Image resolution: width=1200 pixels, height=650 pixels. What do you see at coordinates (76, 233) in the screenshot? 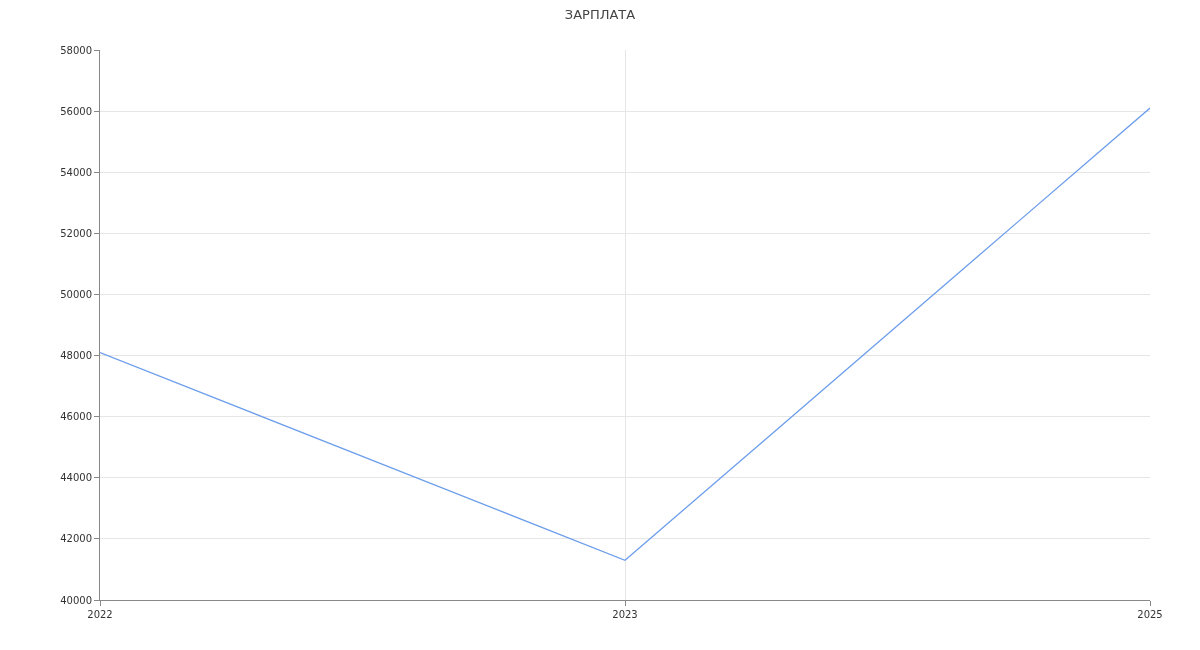
I see `y-tick-label: 52000` at bounding box center [76, 233].